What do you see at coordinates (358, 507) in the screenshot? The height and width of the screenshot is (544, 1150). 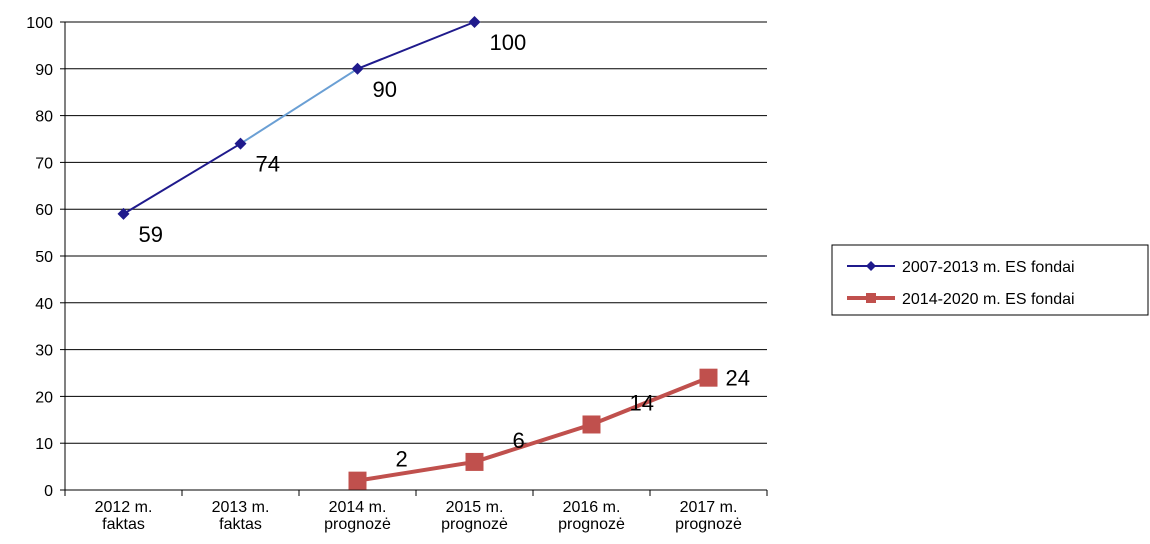 I see `x-tick-label: 2014 m.` at bounding box center [358, 507].